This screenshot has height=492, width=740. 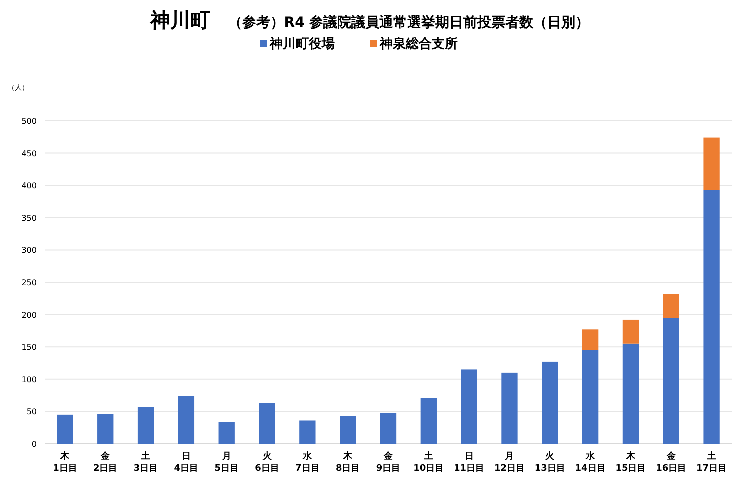 What do you see at coordinates (29, 153) in the screenshot?
I see `y-tick-label: 450` at bounding box center [29, 153].